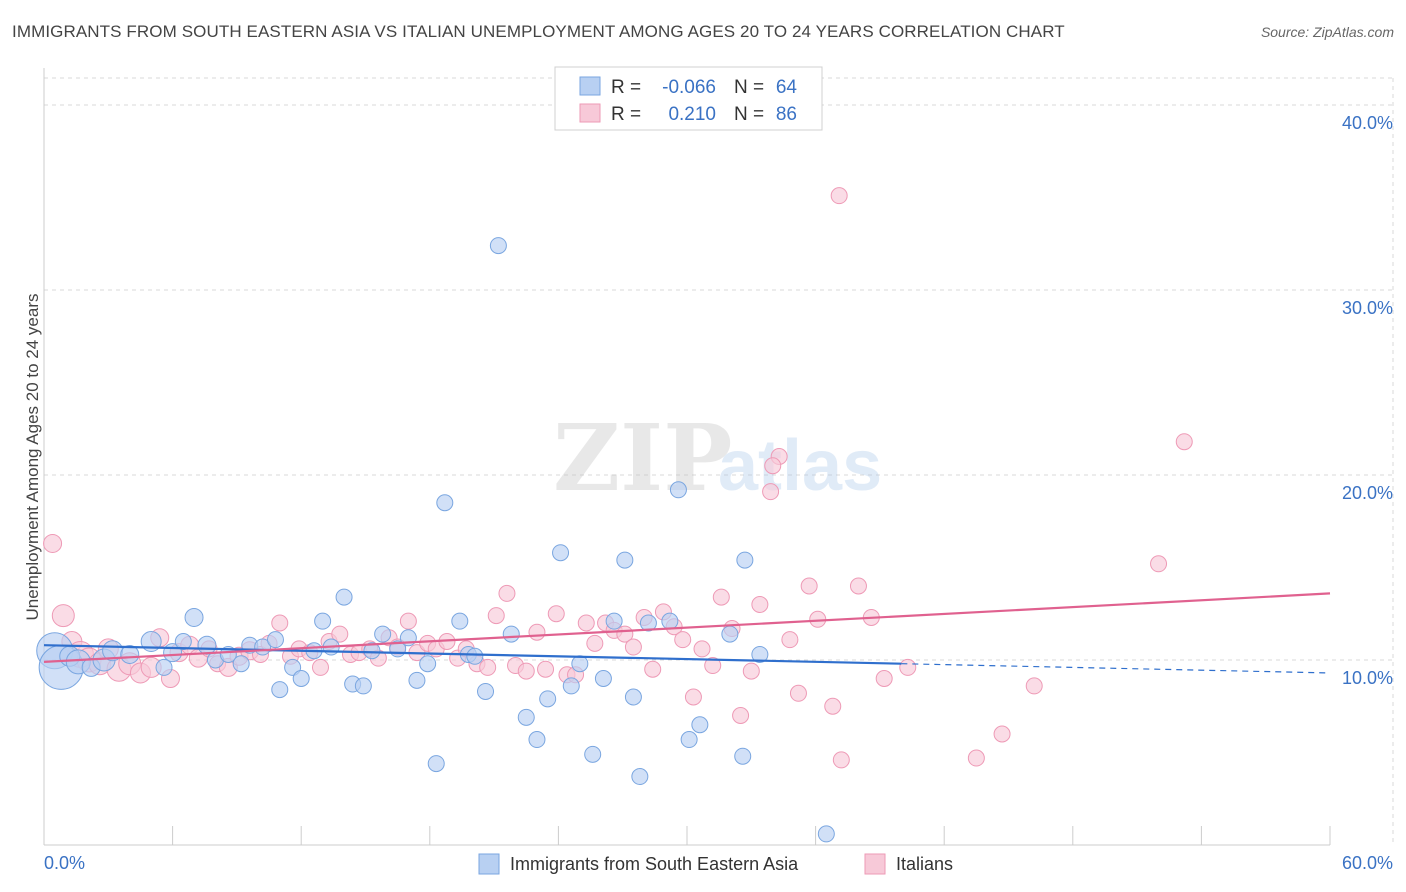 The image size is (1406, 892). Describe the element at coordinates (626, 87) in the screenshot. I see `legend-r-label-1: R =` at that location.